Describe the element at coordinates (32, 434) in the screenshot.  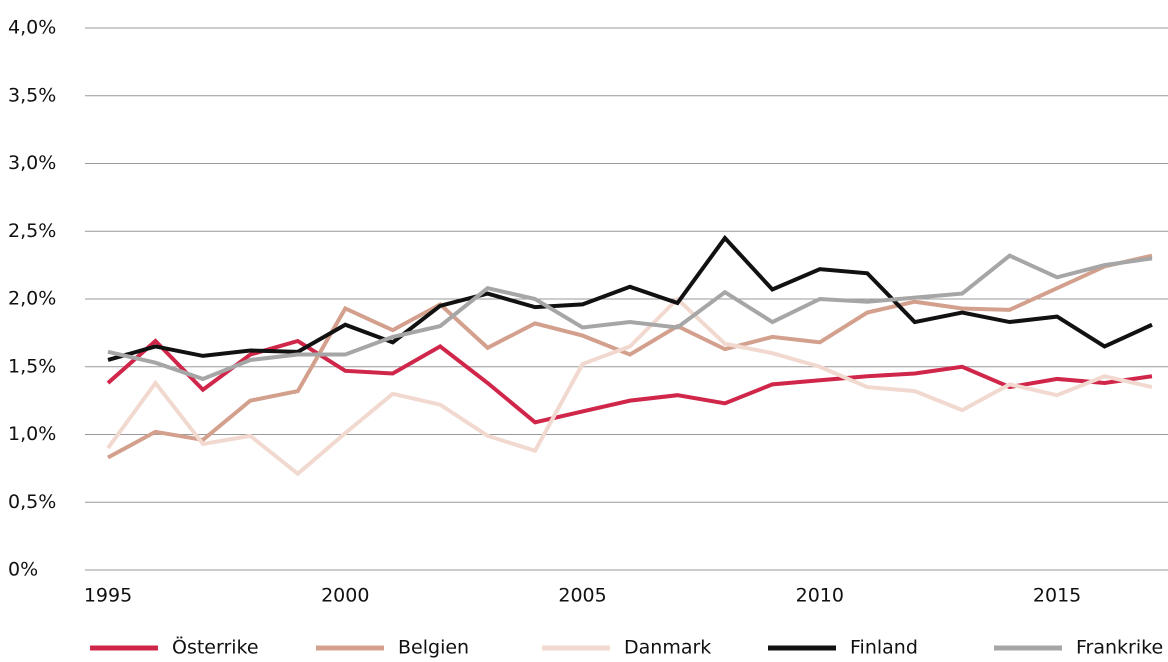
I see `y-tick-label: 1,0%` at that location.